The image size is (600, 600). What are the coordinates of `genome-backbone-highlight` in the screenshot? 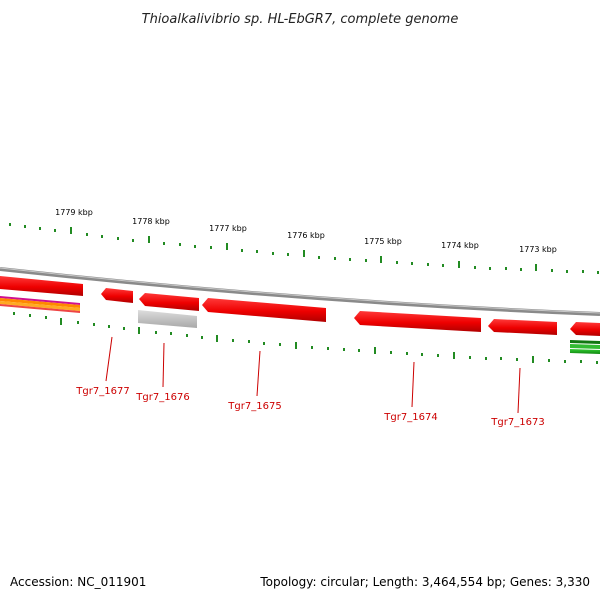 It's located at (300, 290).